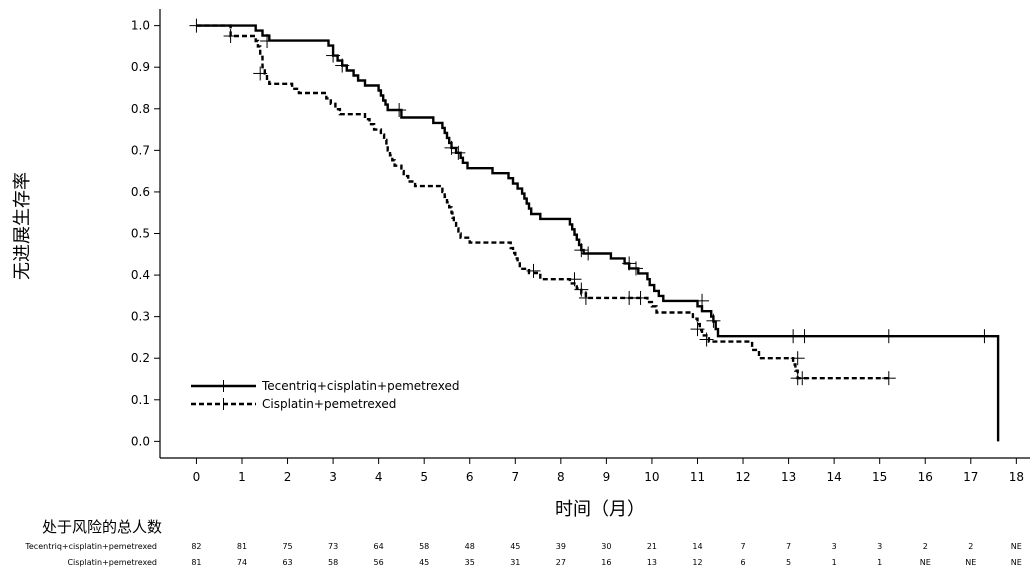  I want to click on risk-count: 16, so click(606, 562).